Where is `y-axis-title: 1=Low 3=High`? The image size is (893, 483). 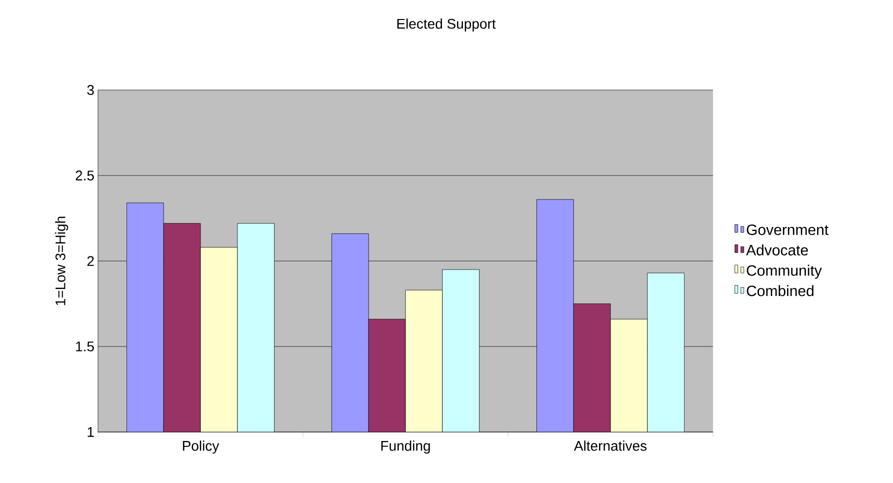 y-axis-title: 1=Low 3=High is located at coordinates (61, 261).